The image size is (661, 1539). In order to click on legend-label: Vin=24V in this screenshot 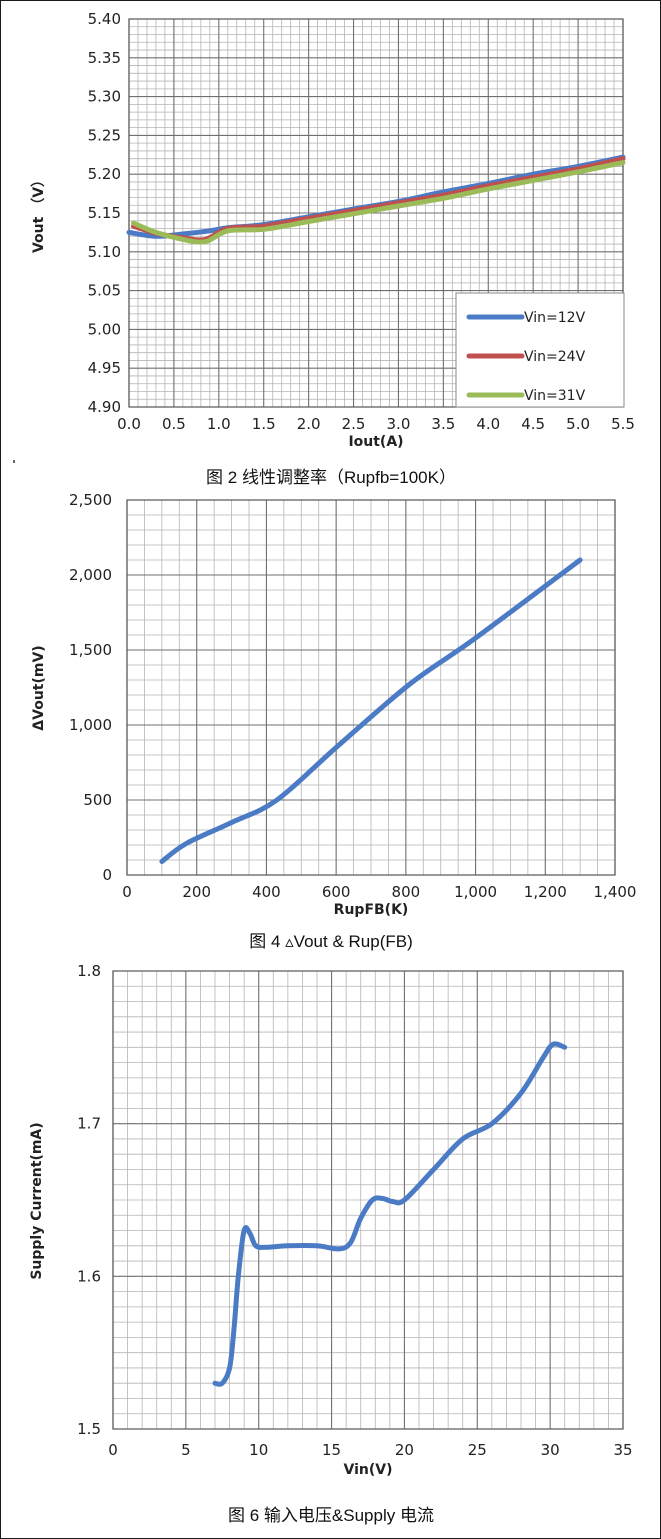, I will do `click(555, 357)`.